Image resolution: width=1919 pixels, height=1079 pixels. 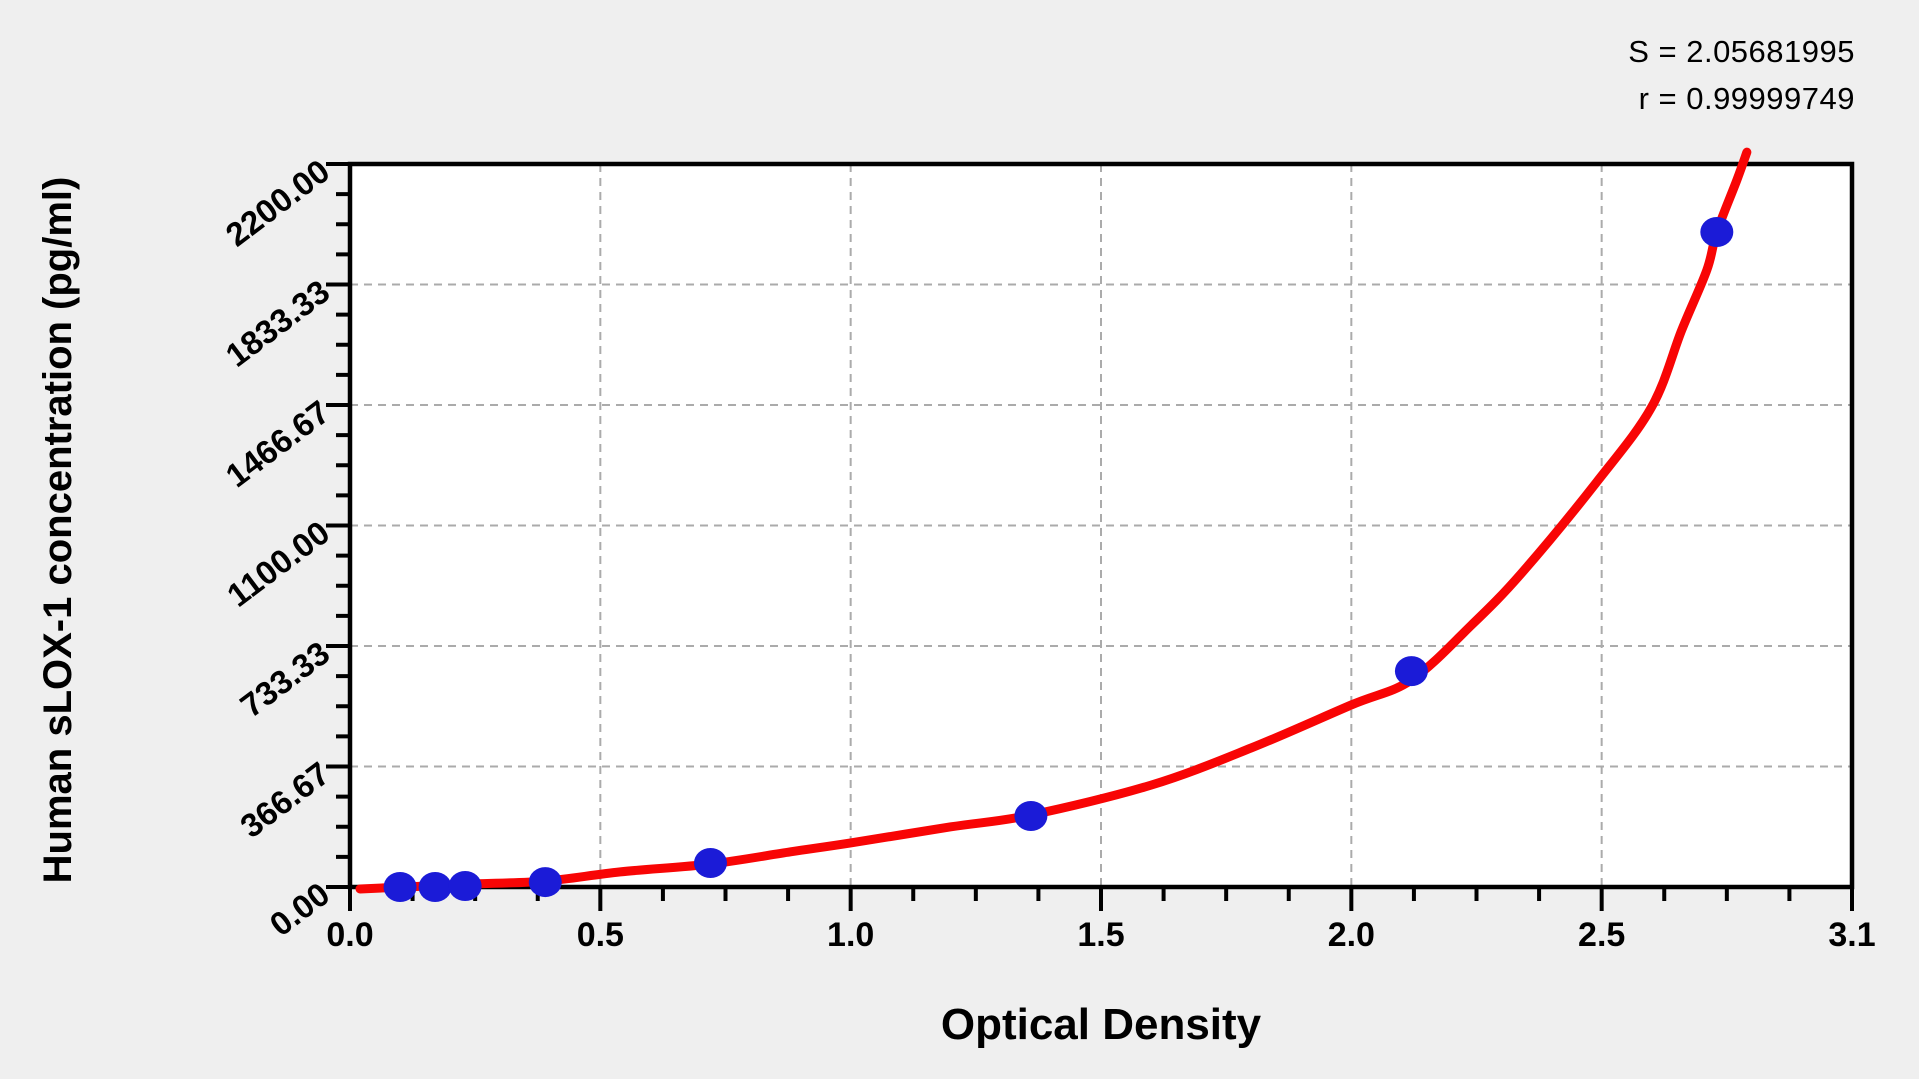 I want to click on x-tick-label: 2.0, so click(x=1351, y=935).